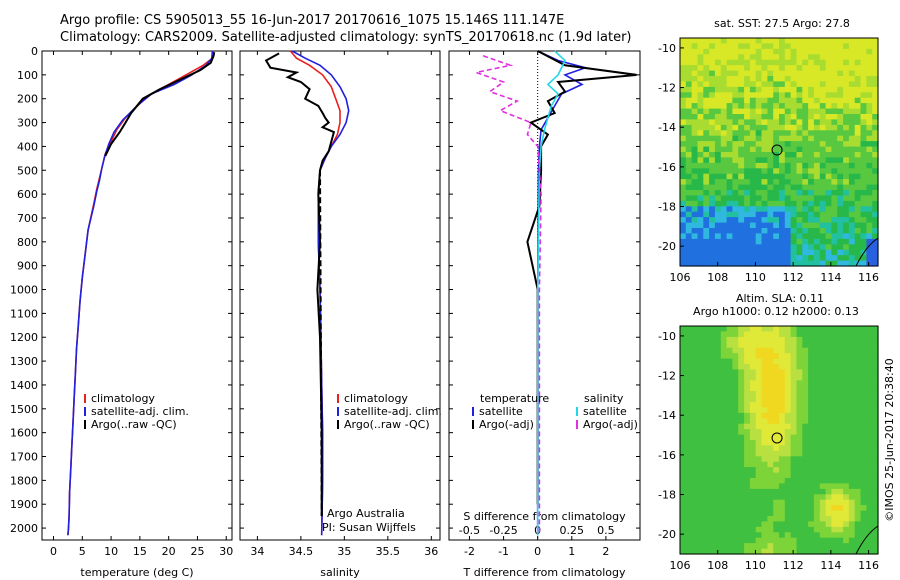  What do you see at coordinates (27, 146) in the screenshot?
I see `y-tick-label: 400` at bounding box center [27, 146].